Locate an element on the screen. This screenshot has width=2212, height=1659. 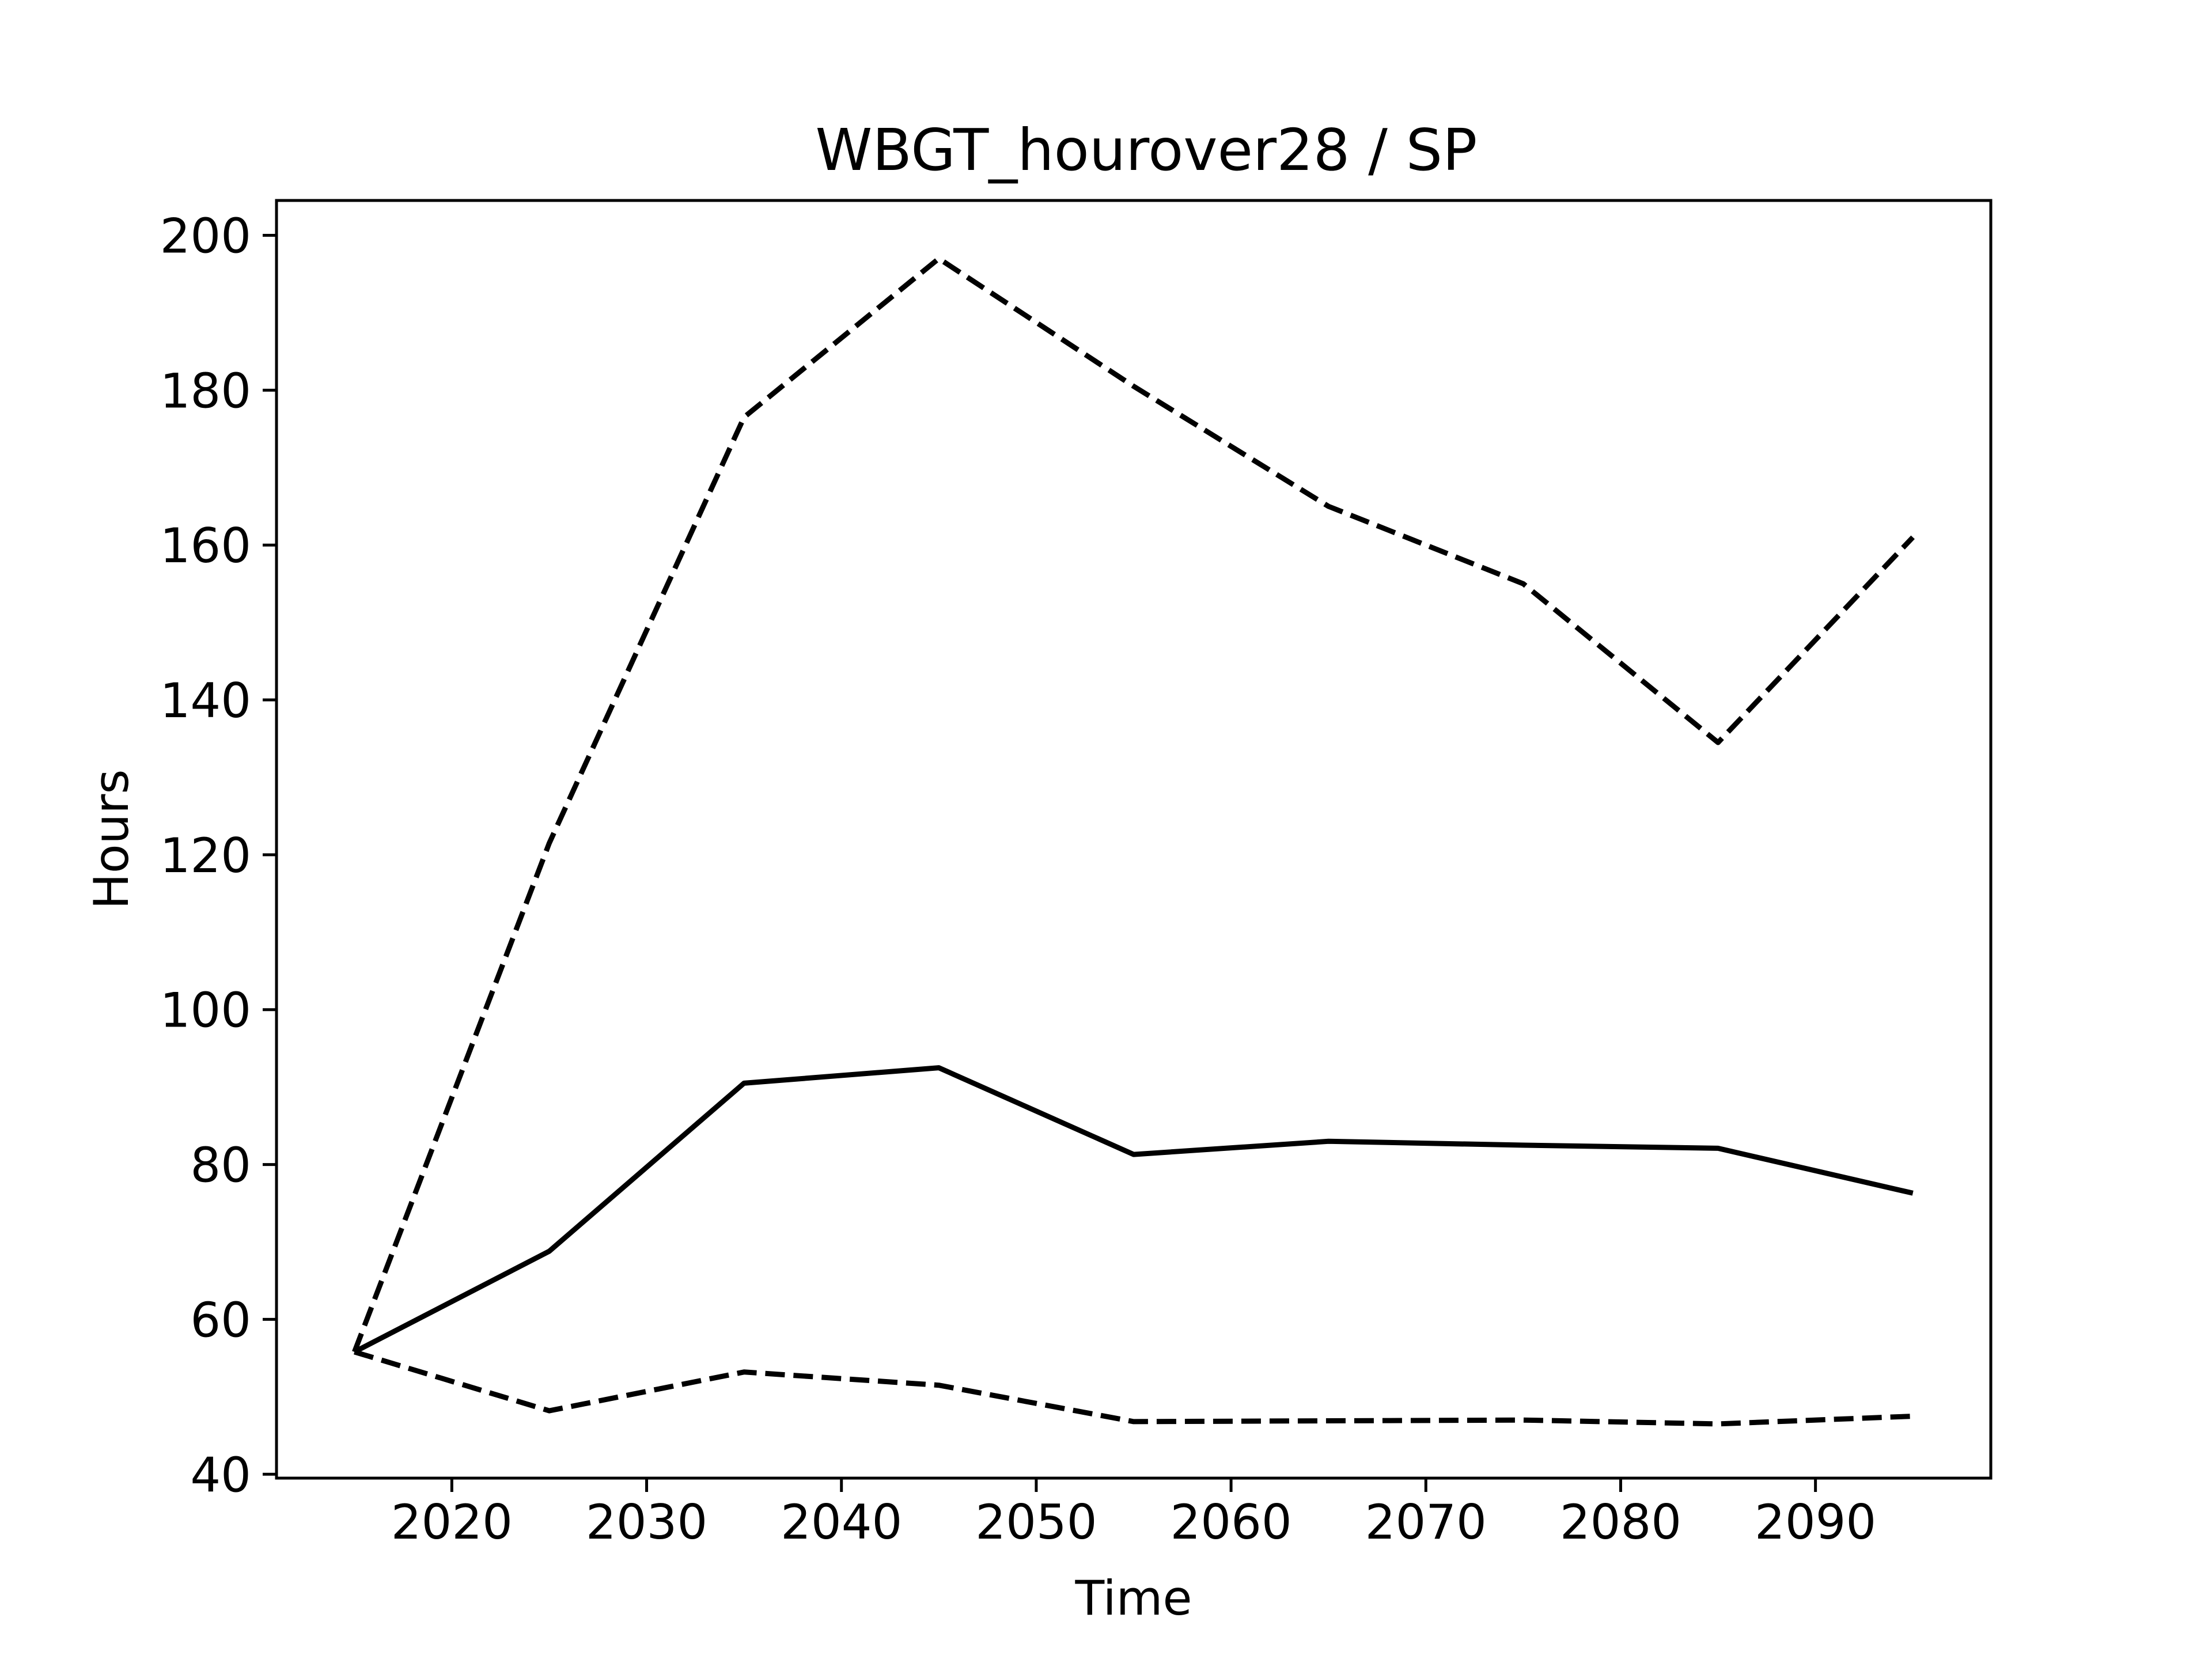
x-tick-label: 2020 is located at coordinates (452, 1522).